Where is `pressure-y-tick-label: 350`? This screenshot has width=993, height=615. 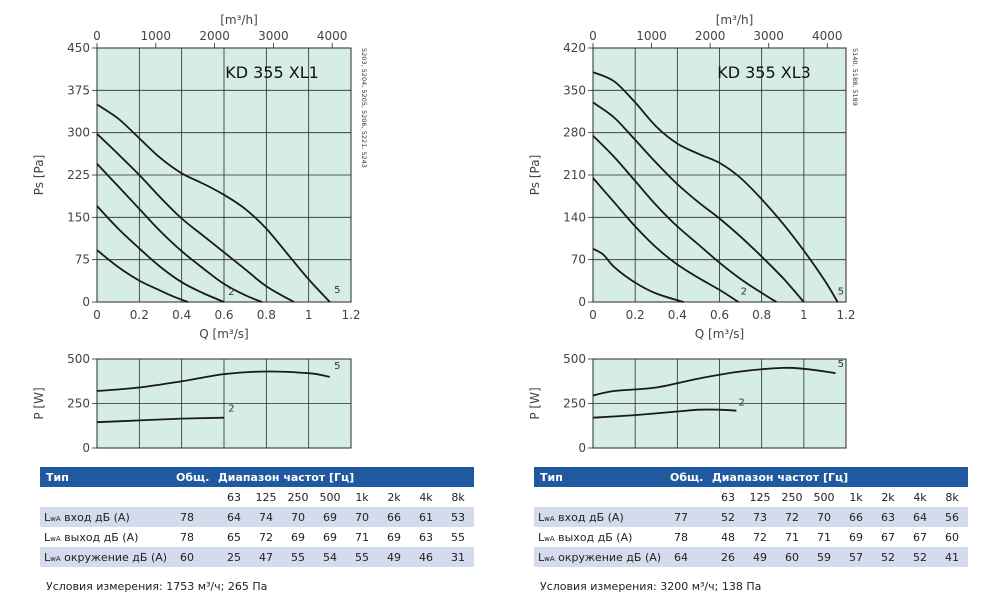 pressure-y-tick-label: 350 is located at coordinates (574, 90).